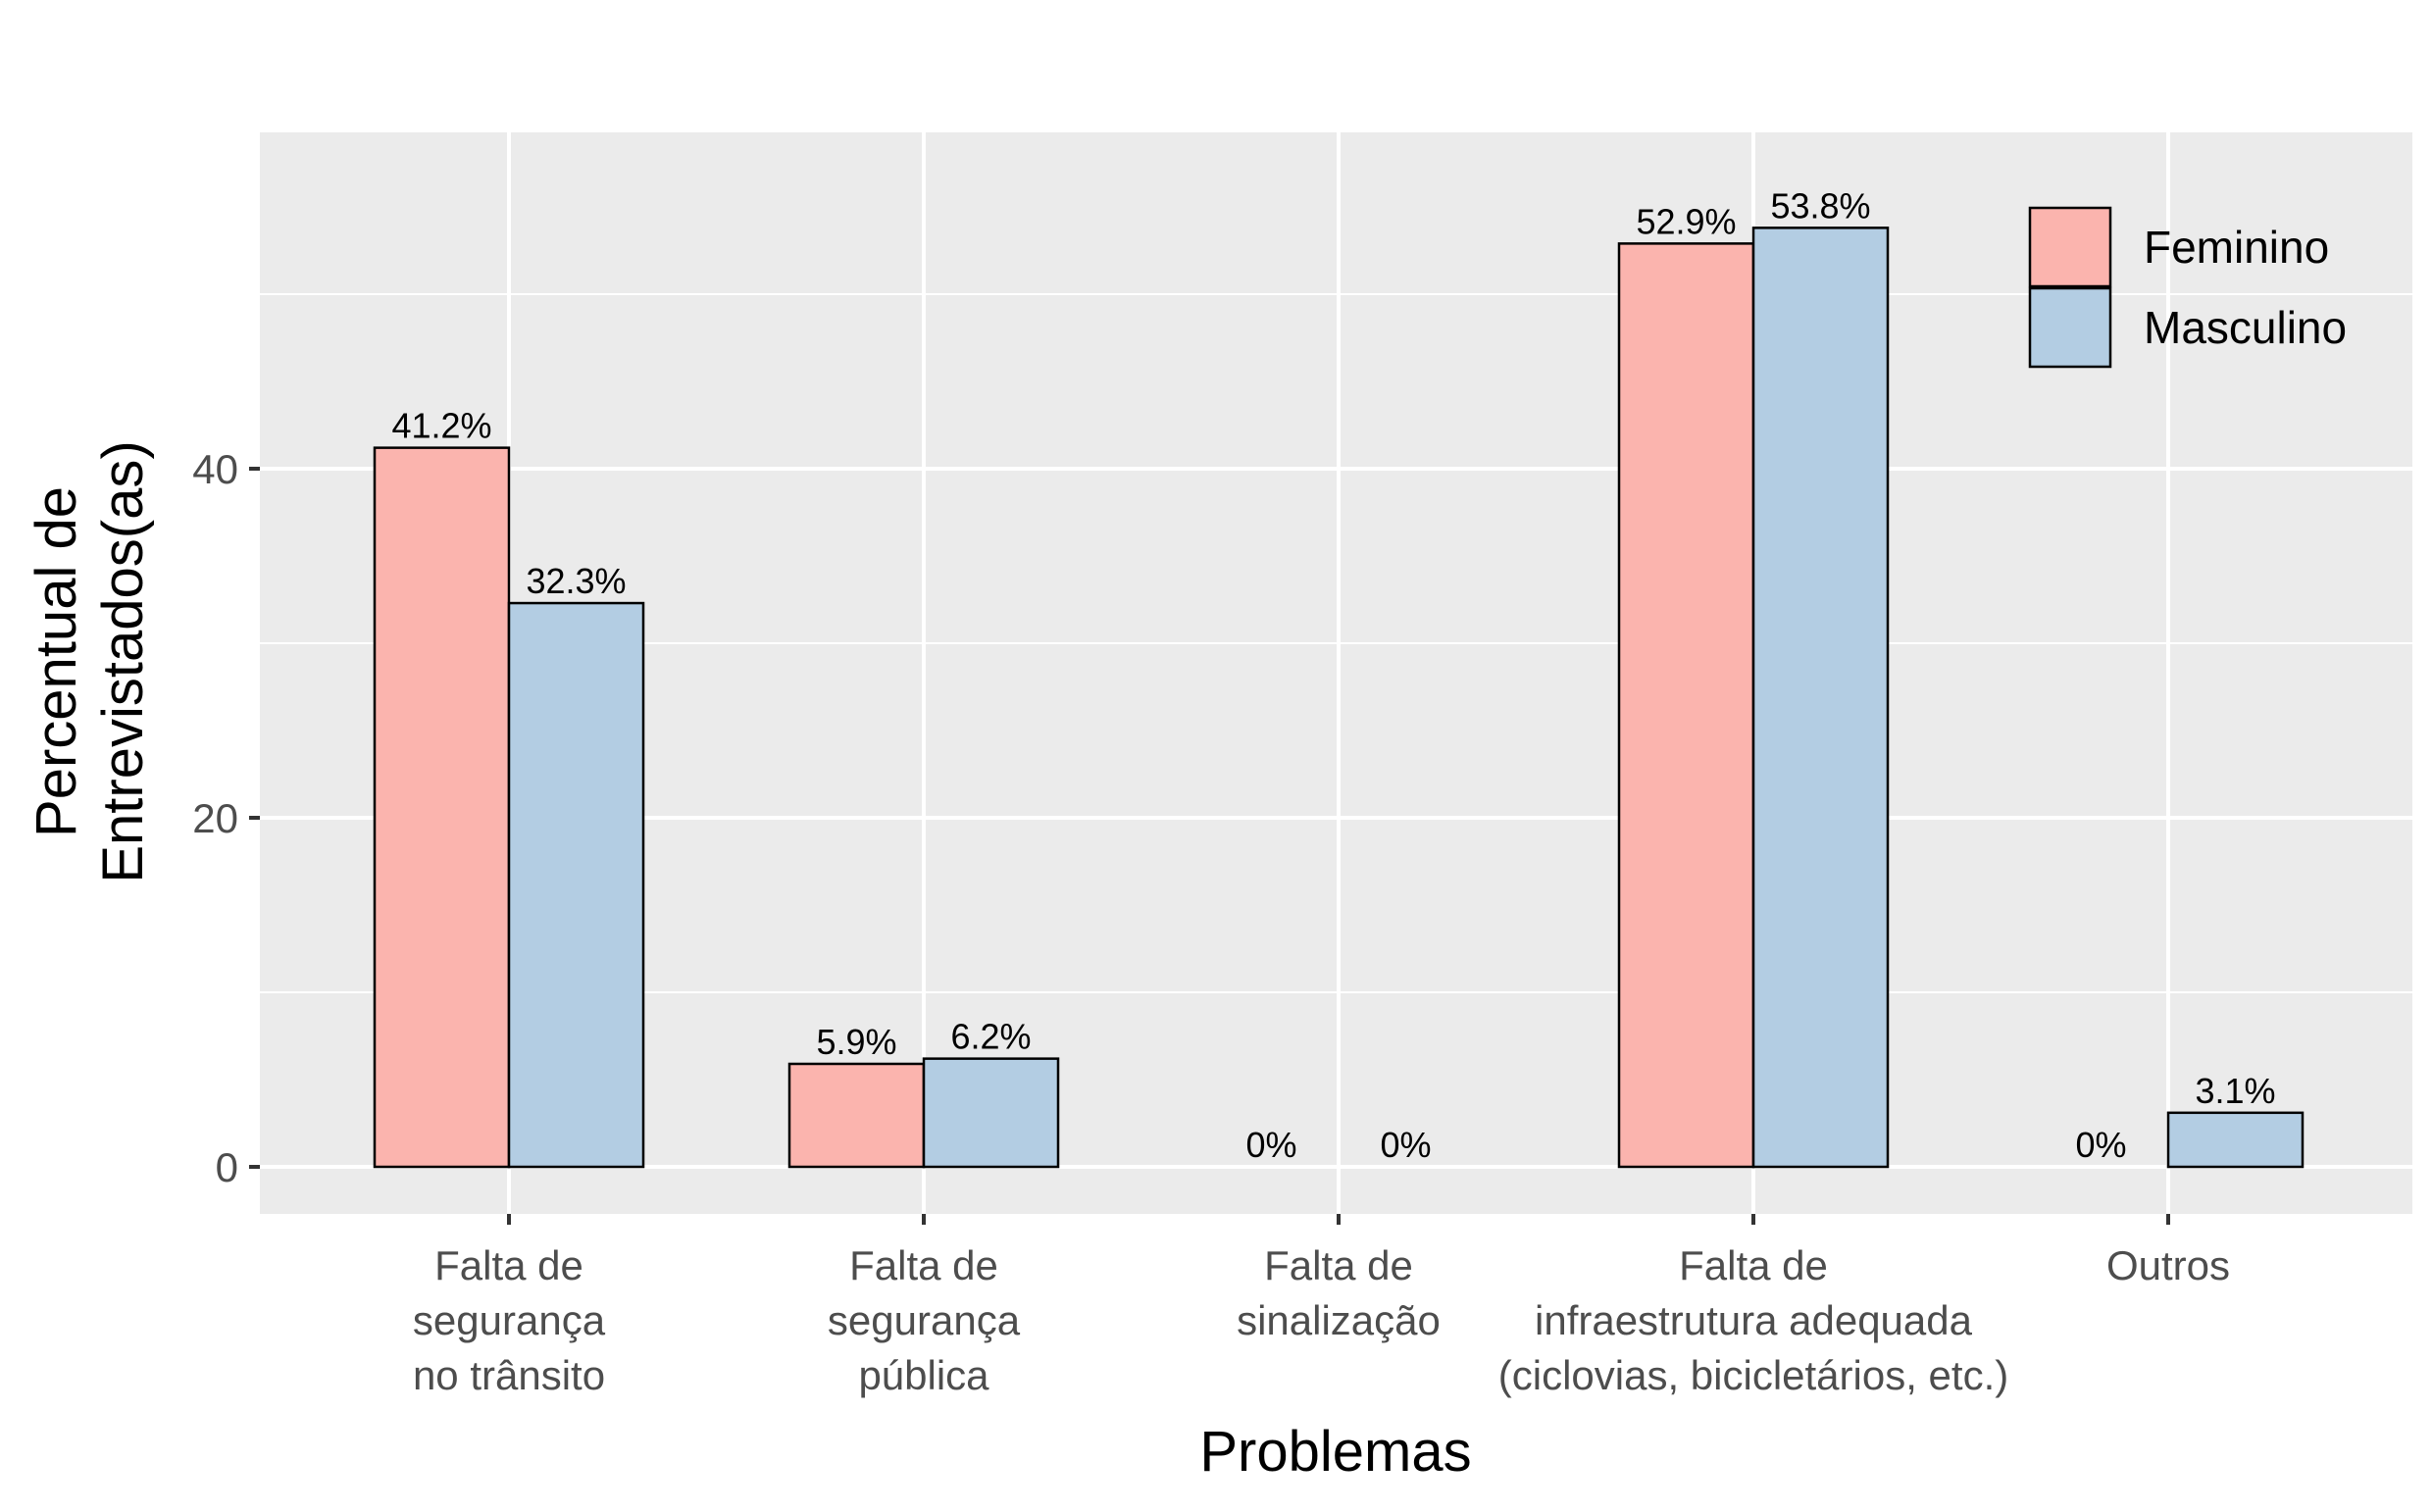 The height and width of the screenshot is (1512, 2432). What do you see at coordinates (2235, 1091) in the screenshot?
I see `data-label-masculino-4: 3.1%` at bounding box center [2235, 1091].